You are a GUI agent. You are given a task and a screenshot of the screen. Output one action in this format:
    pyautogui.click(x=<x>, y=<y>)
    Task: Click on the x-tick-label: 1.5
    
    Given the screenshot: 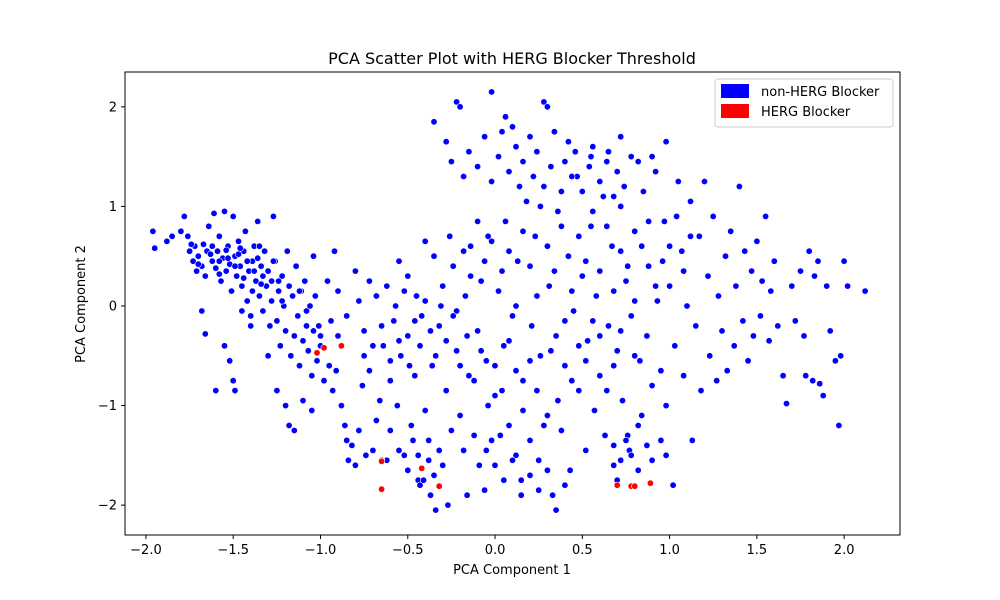 What is the action you would take?
    pyautogui.click(x=757, y=550)
    